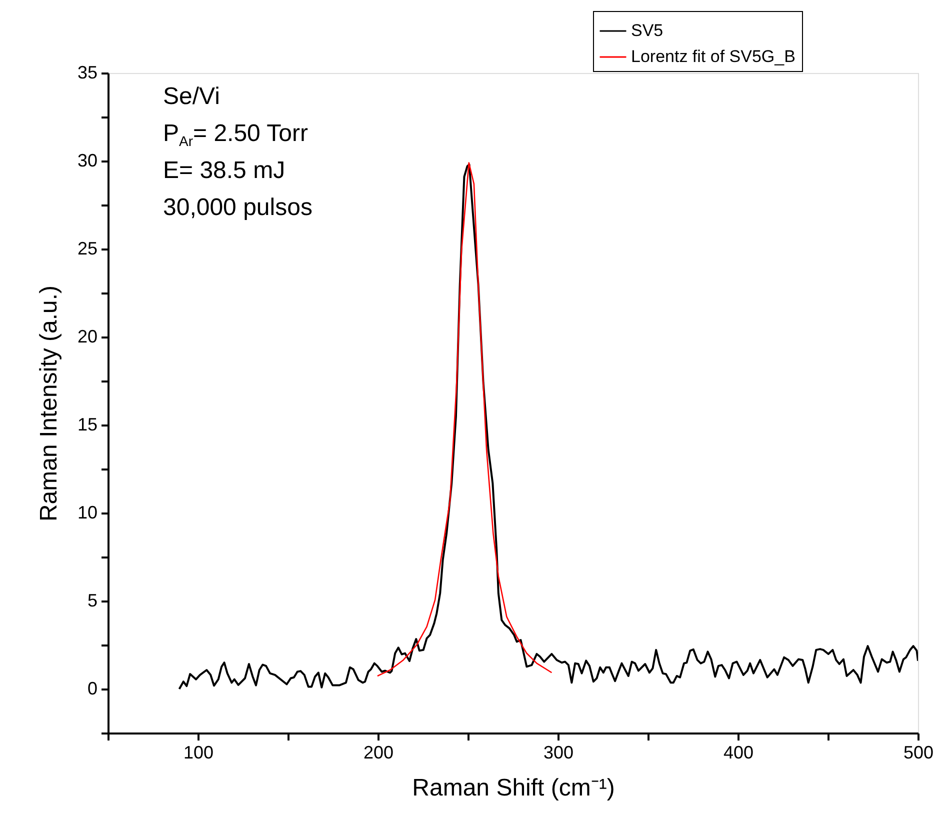  Describe the element at coordinates (918, 752) in the screenshot. I see `x-tick-label: 500` at that location.